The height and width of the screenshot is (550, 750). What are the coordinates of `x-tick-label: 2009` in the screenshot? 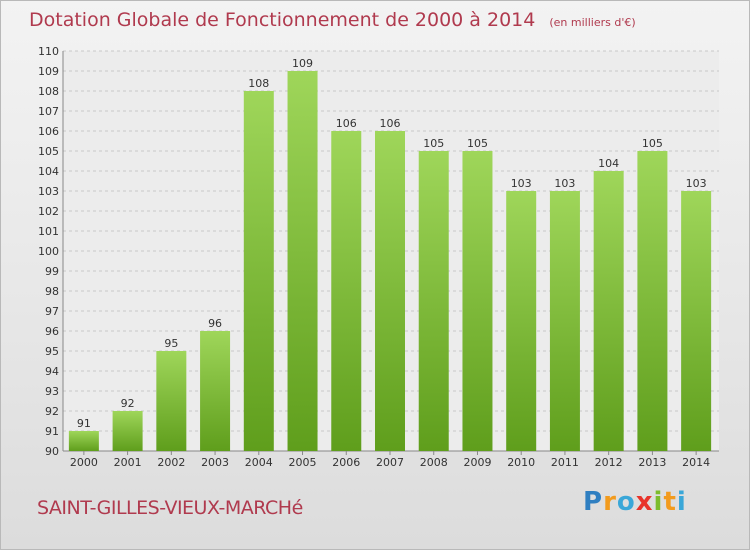 It's located at (477, 462).